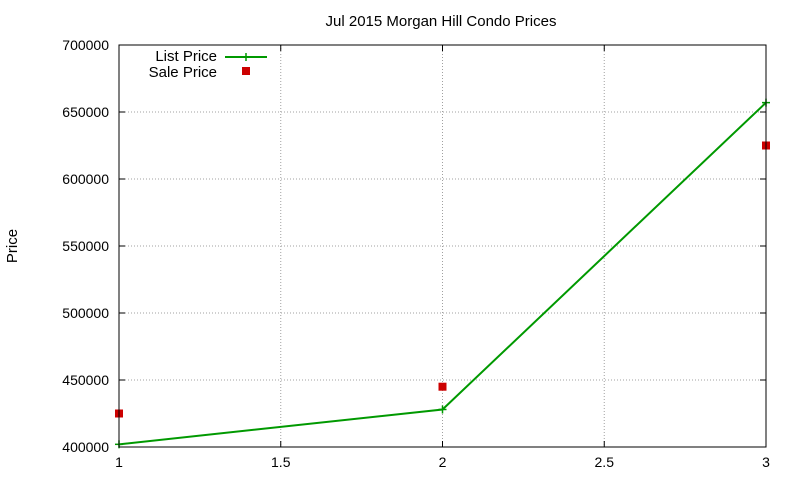  What do you see at coordinates (12, 246) in the screenshot?
I see `y-axis-label: Price` at bounding box center [12, 246].